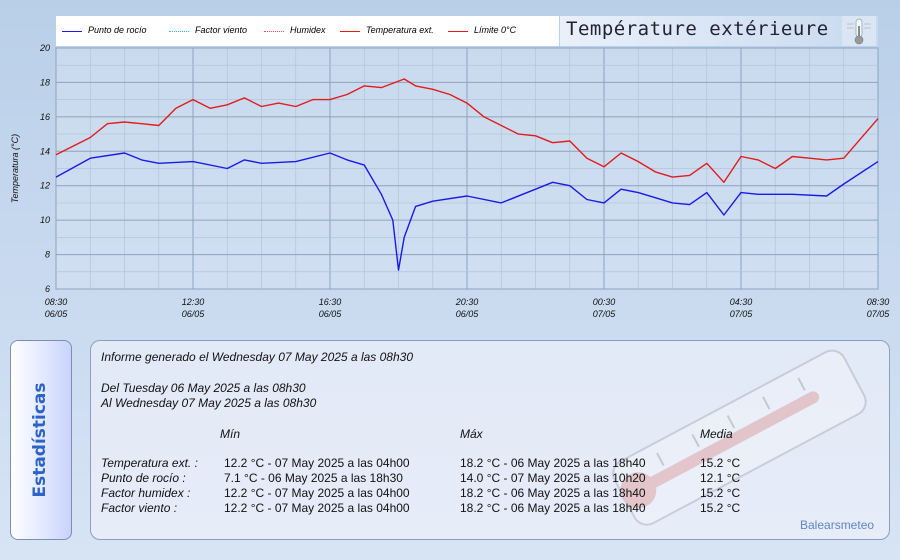 The width and height of the screenshot is (900, 560). I want to click on stats-row-avg: 12.1 °C, so click(720, 478).